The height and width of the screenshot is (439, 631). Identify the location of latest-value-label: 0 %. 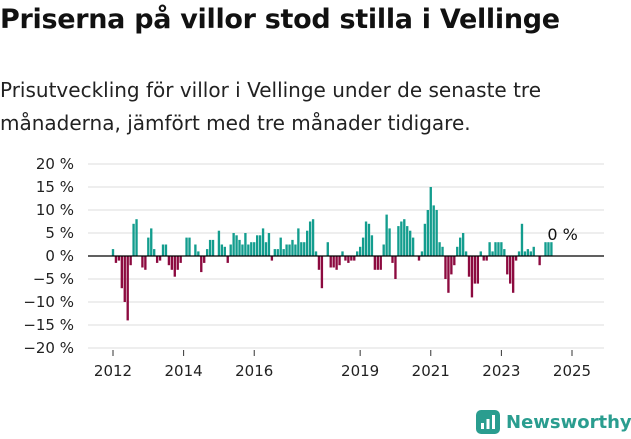
(562, 234).